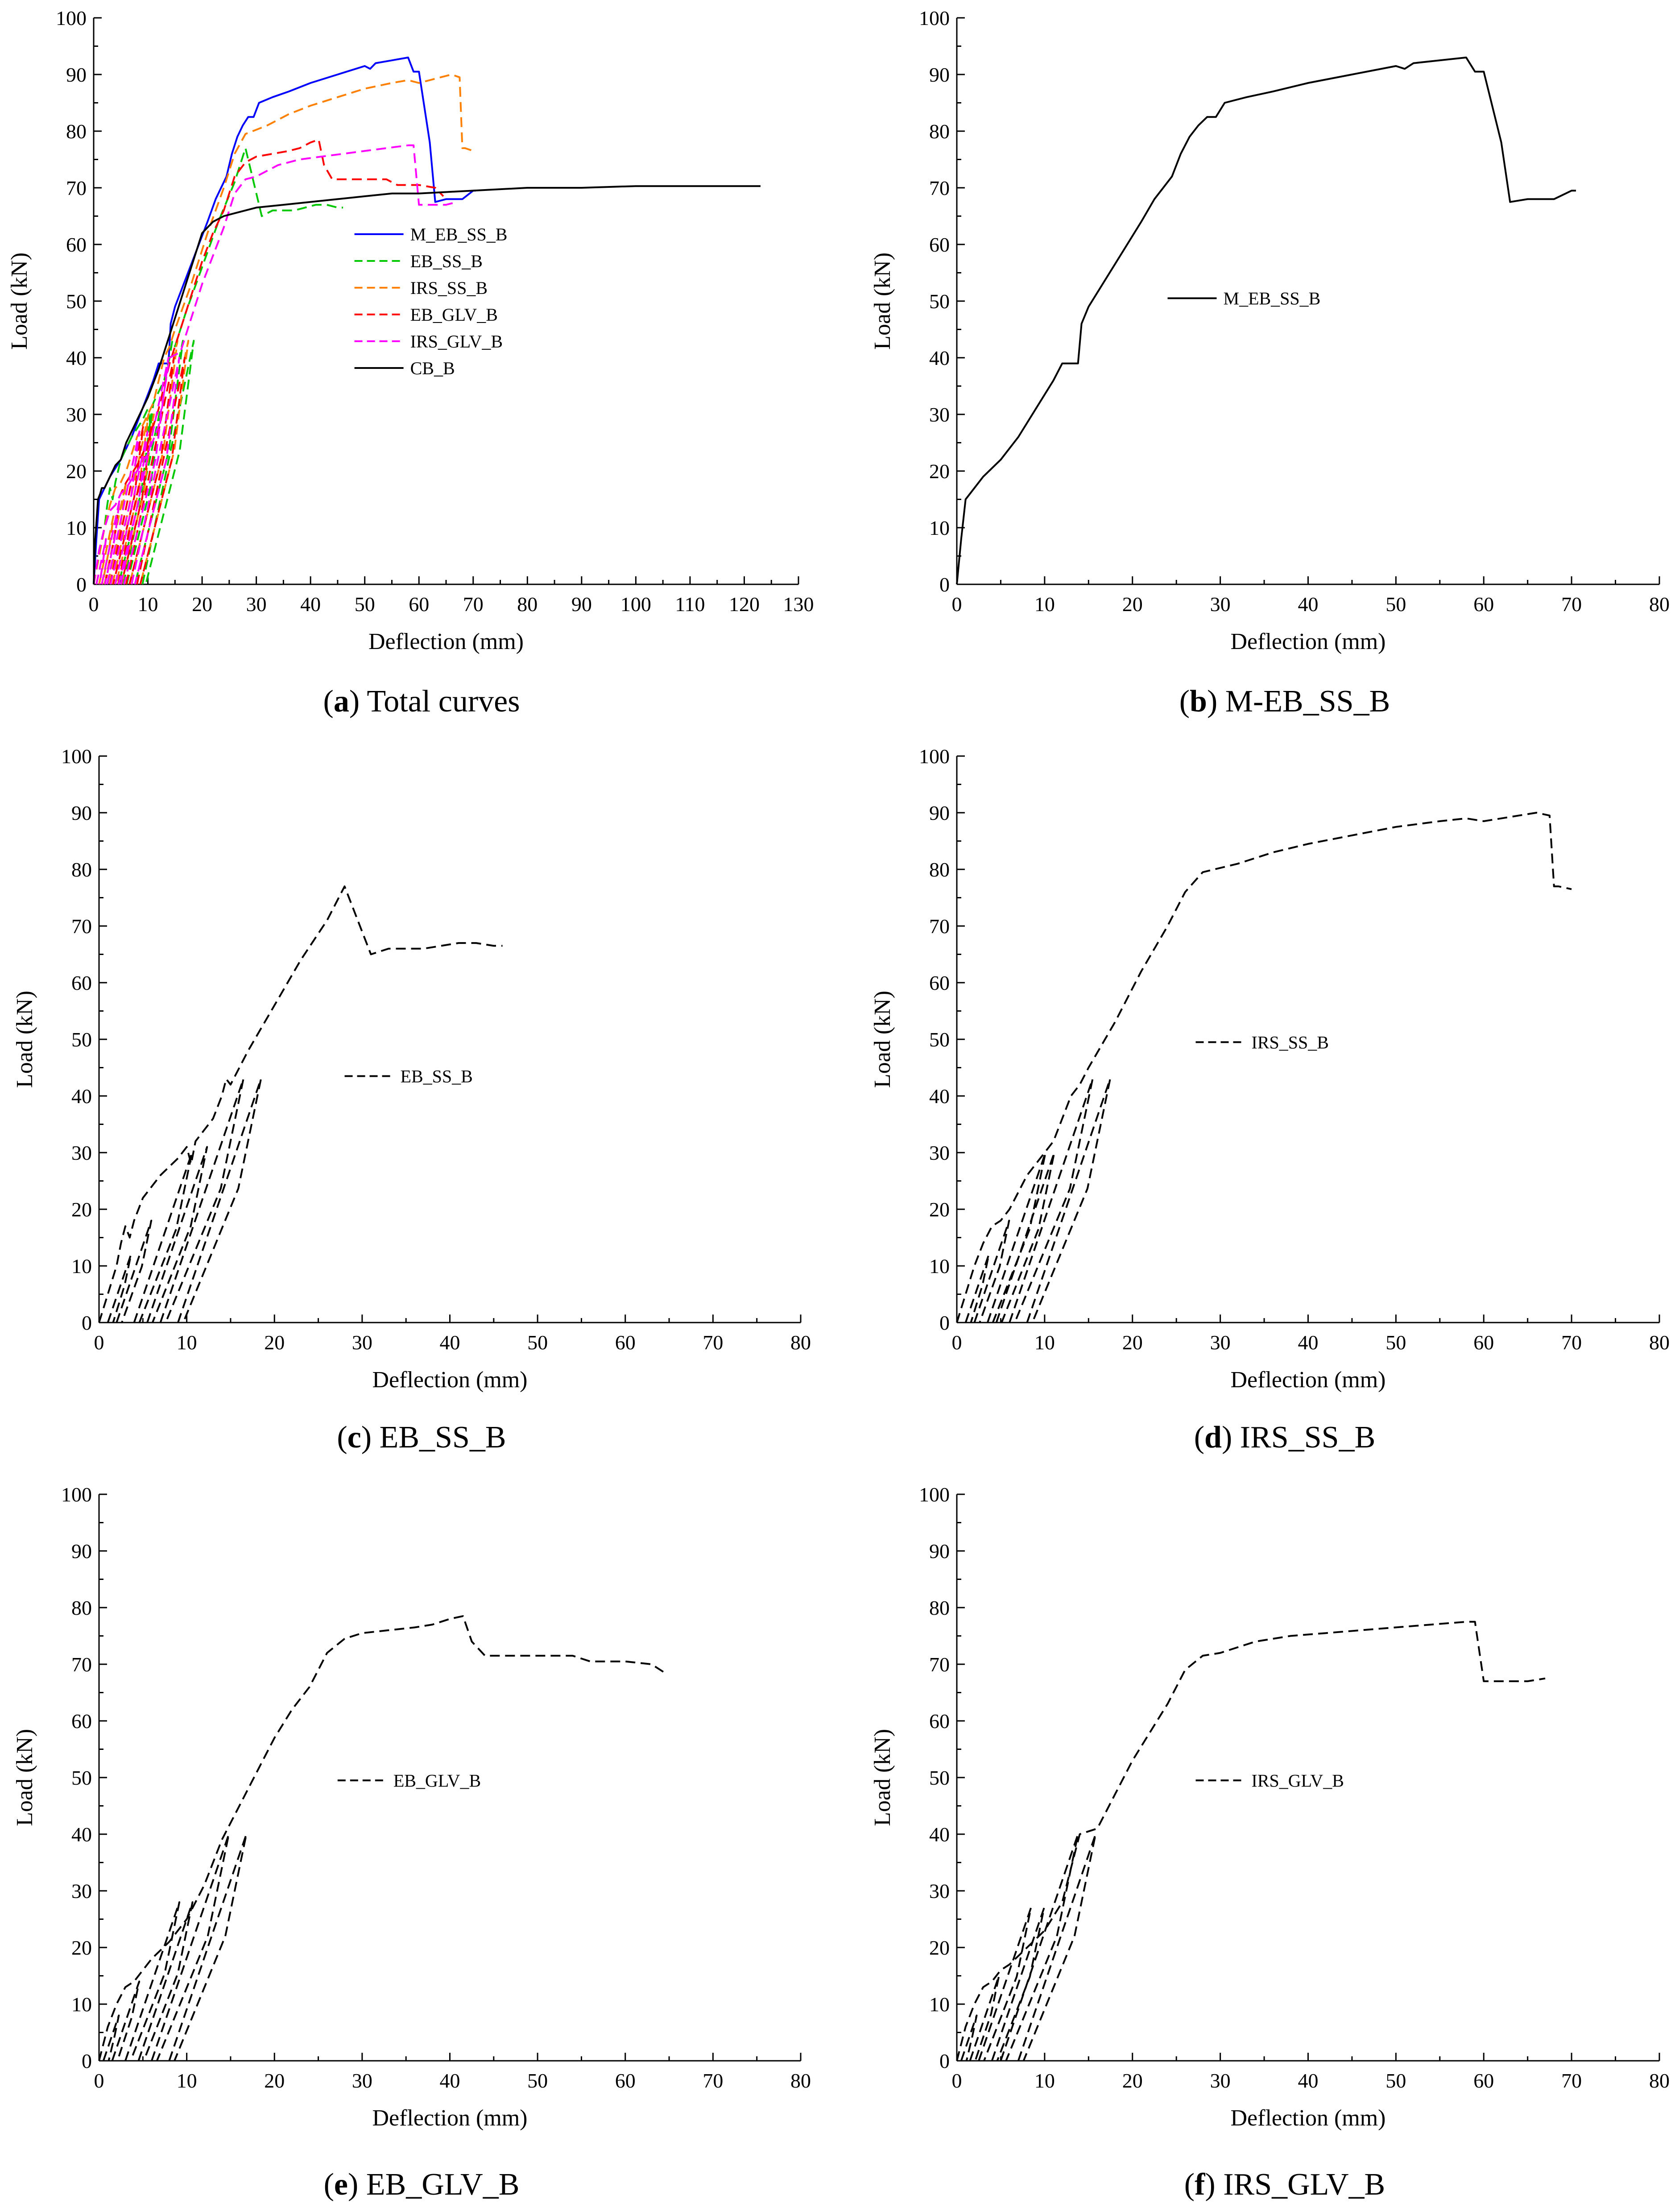 The width and height of the screenshot is (1679, 2212). I want to click on x-tick-label: 50, so click(537, 1343).